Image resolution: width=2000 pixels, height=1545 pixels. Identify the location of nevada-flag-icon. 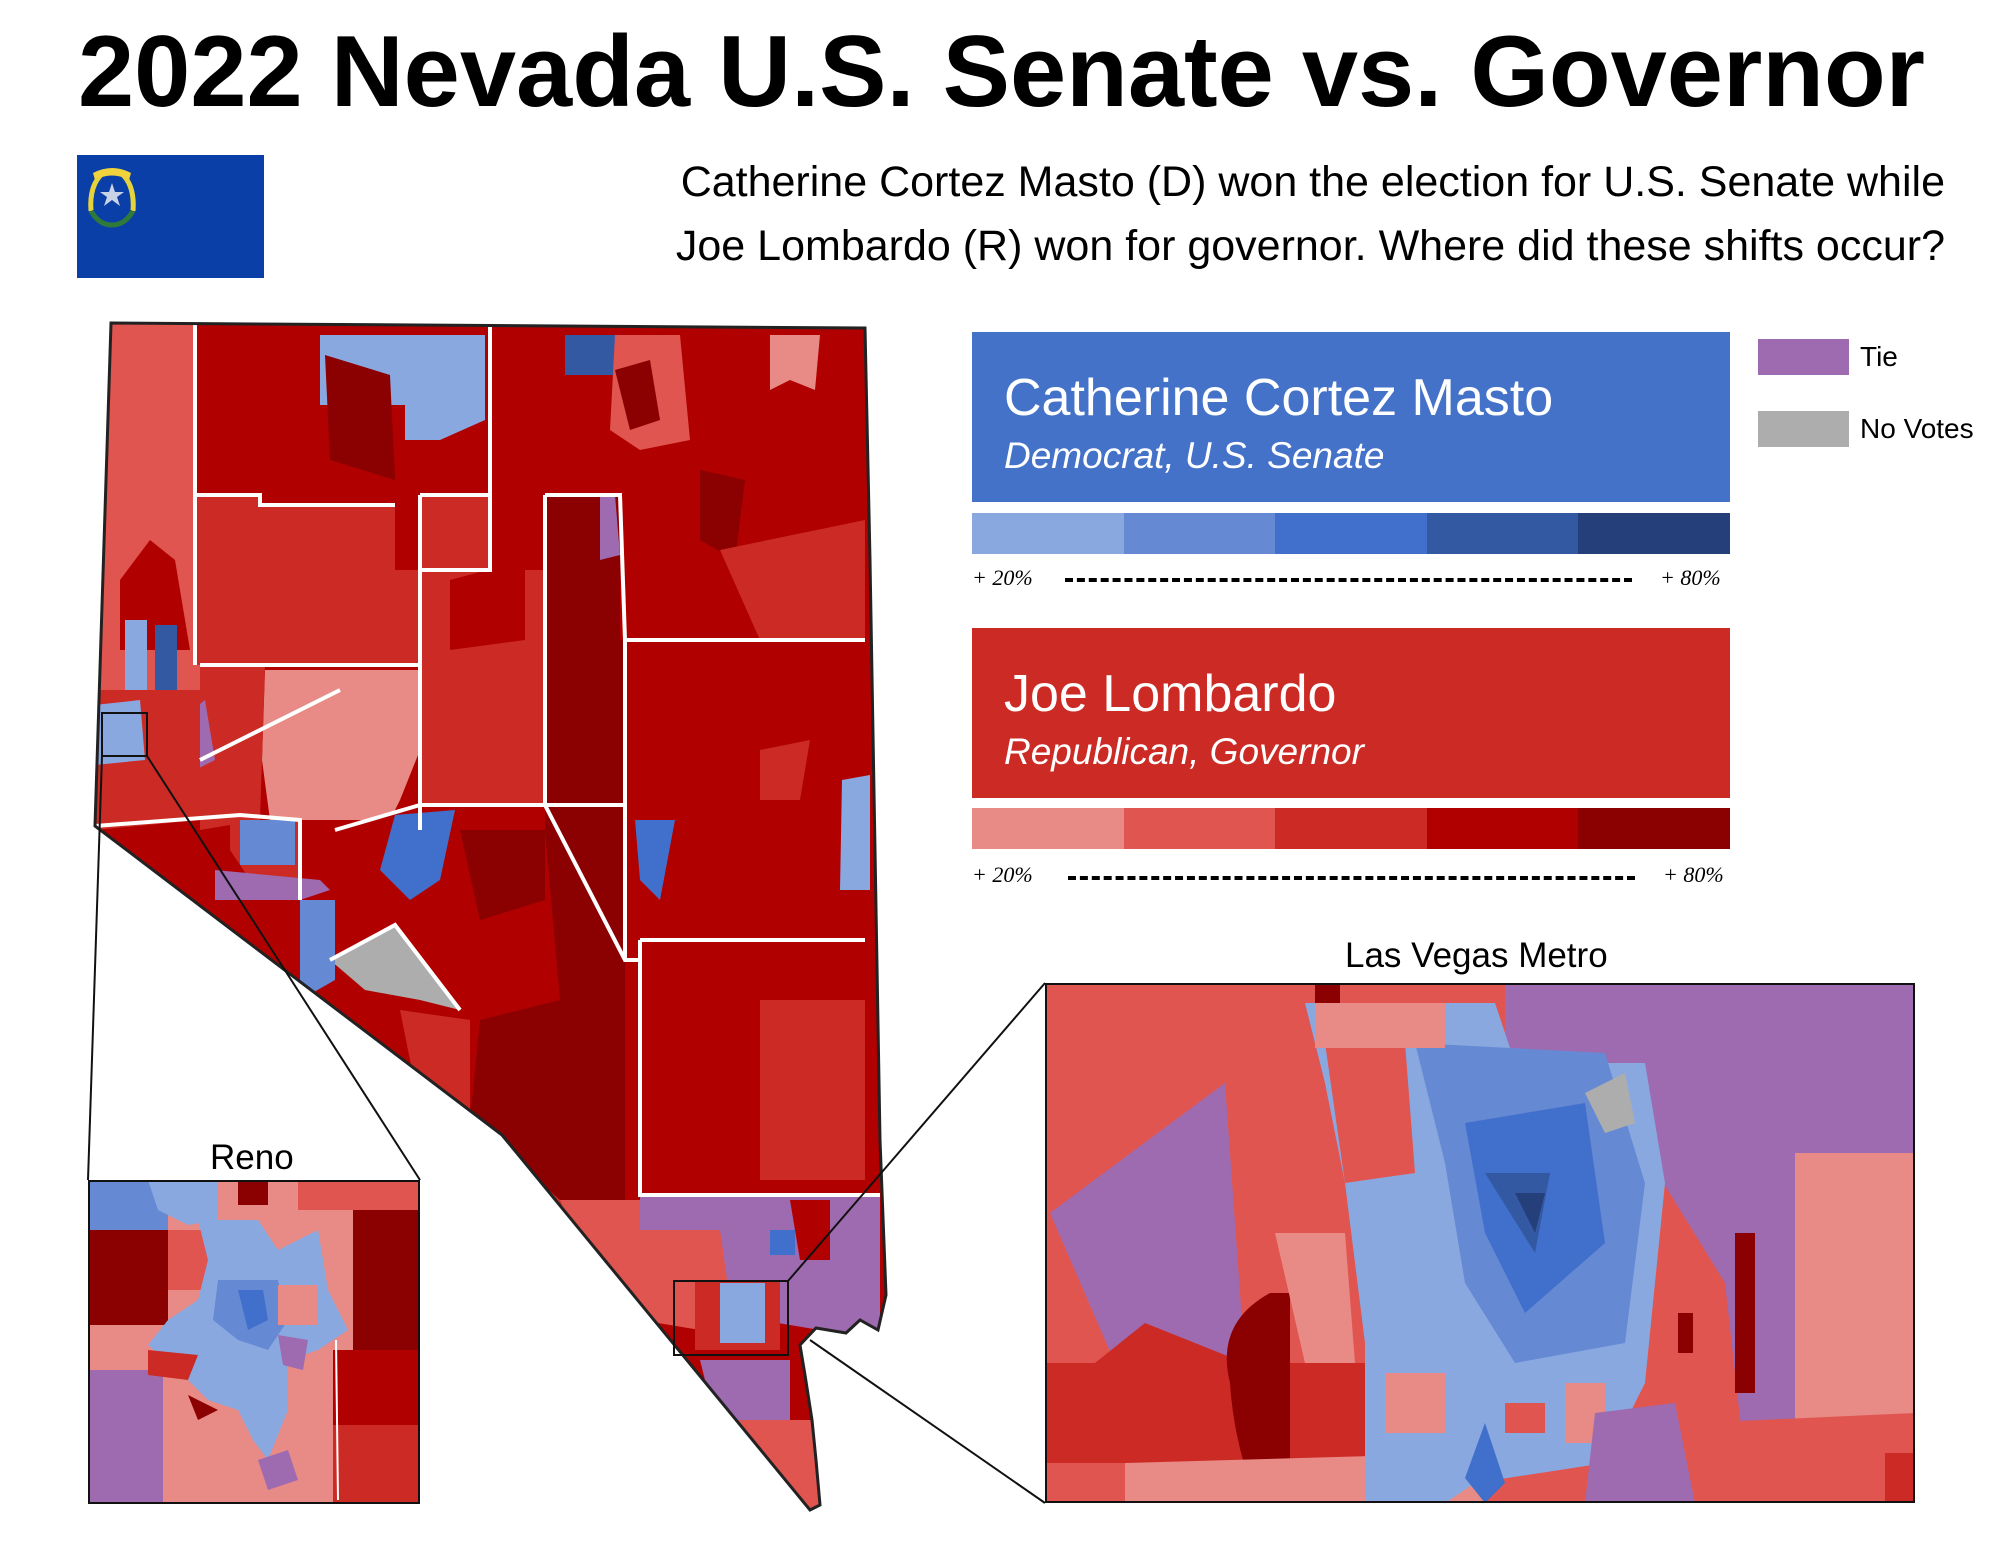
(170, 216).